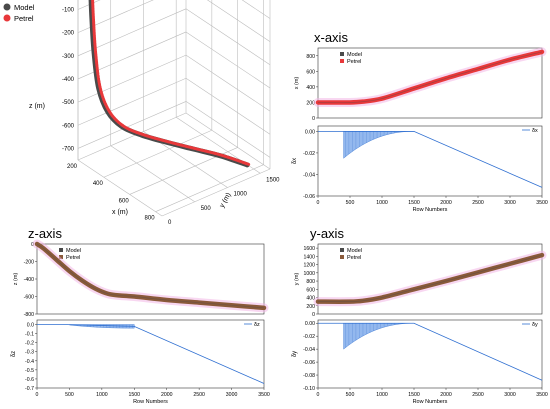 This screenshot has height=409, width=550. What do you see at coordinates (226, 200) in the screenshot?
I see `plot-3d-ylabel: y (m)` at bounding box center [226, 200].